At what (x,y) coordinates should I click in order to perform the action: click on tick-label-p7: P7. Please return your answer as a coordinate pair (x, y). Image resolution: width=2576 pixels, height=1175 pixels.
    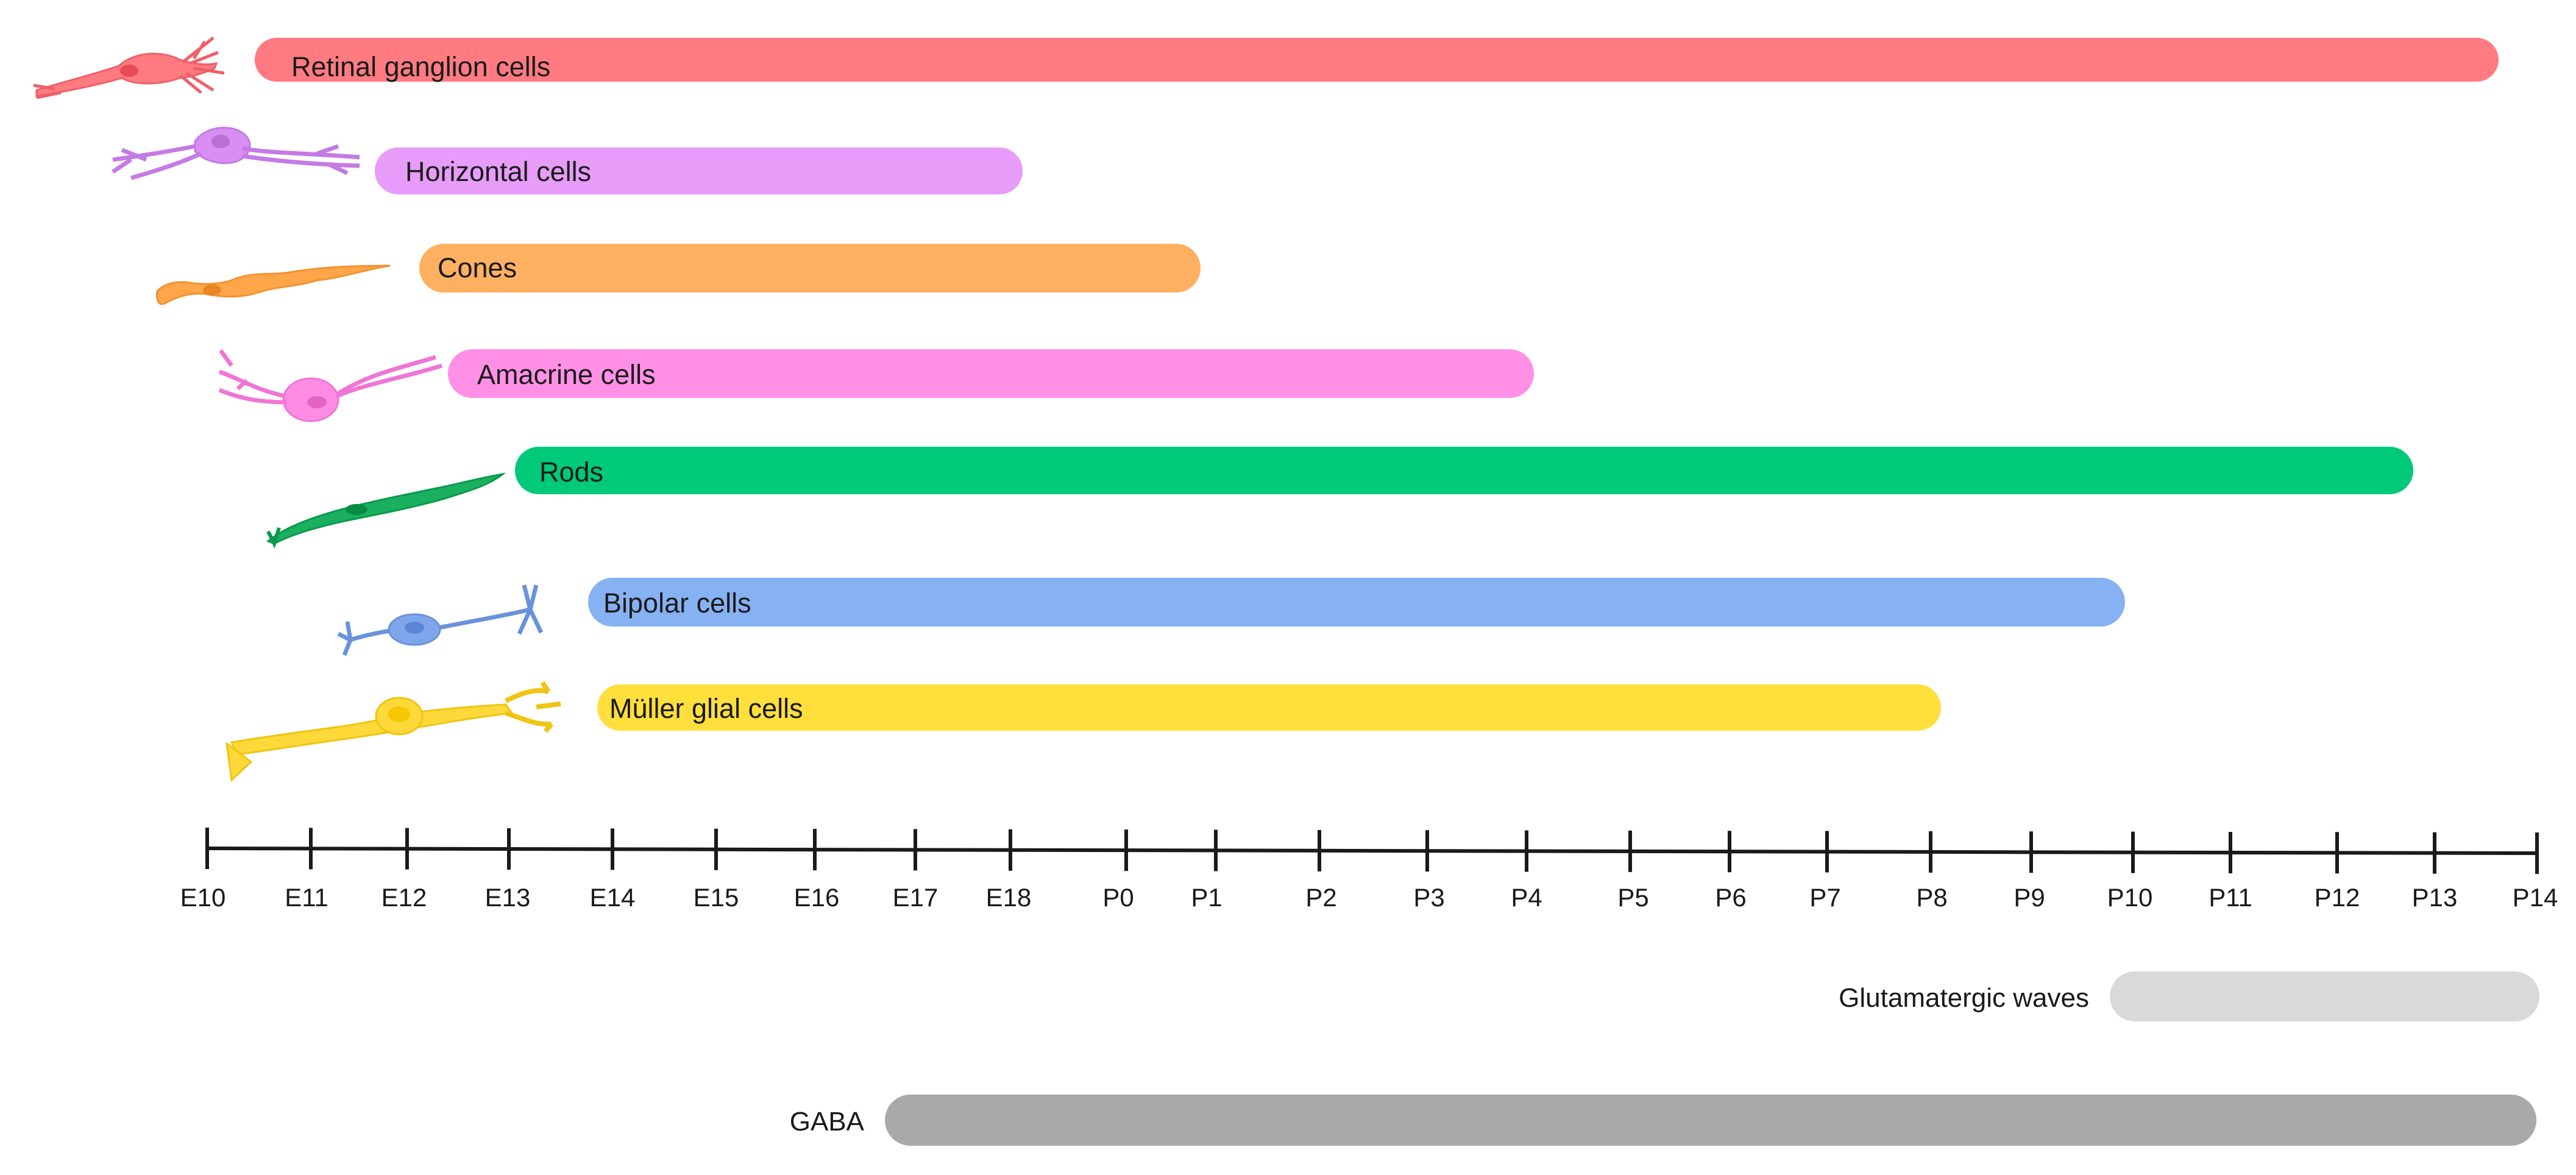
    Looking at the image, I should click on (1824, 898).